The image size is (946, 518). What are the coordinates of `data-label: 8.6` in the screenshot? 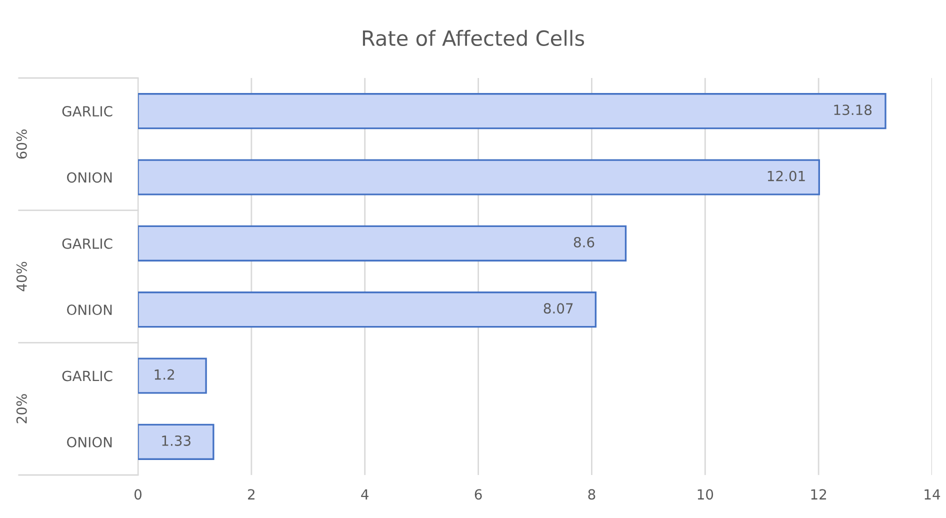 It's located at (584, 242).